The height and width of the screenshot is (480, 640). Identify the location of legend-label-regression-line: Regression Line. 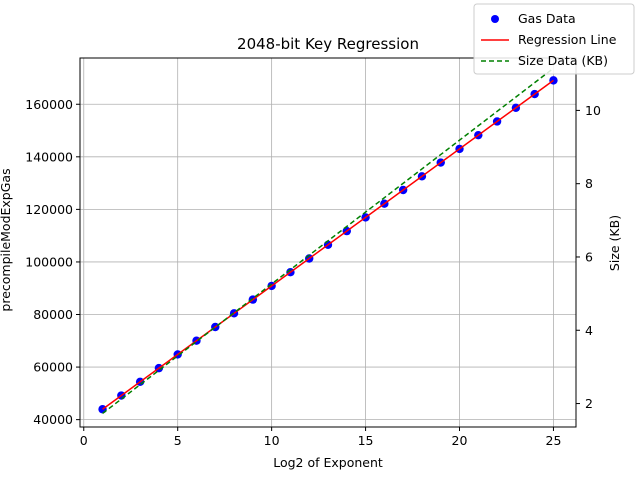
(567, 39).